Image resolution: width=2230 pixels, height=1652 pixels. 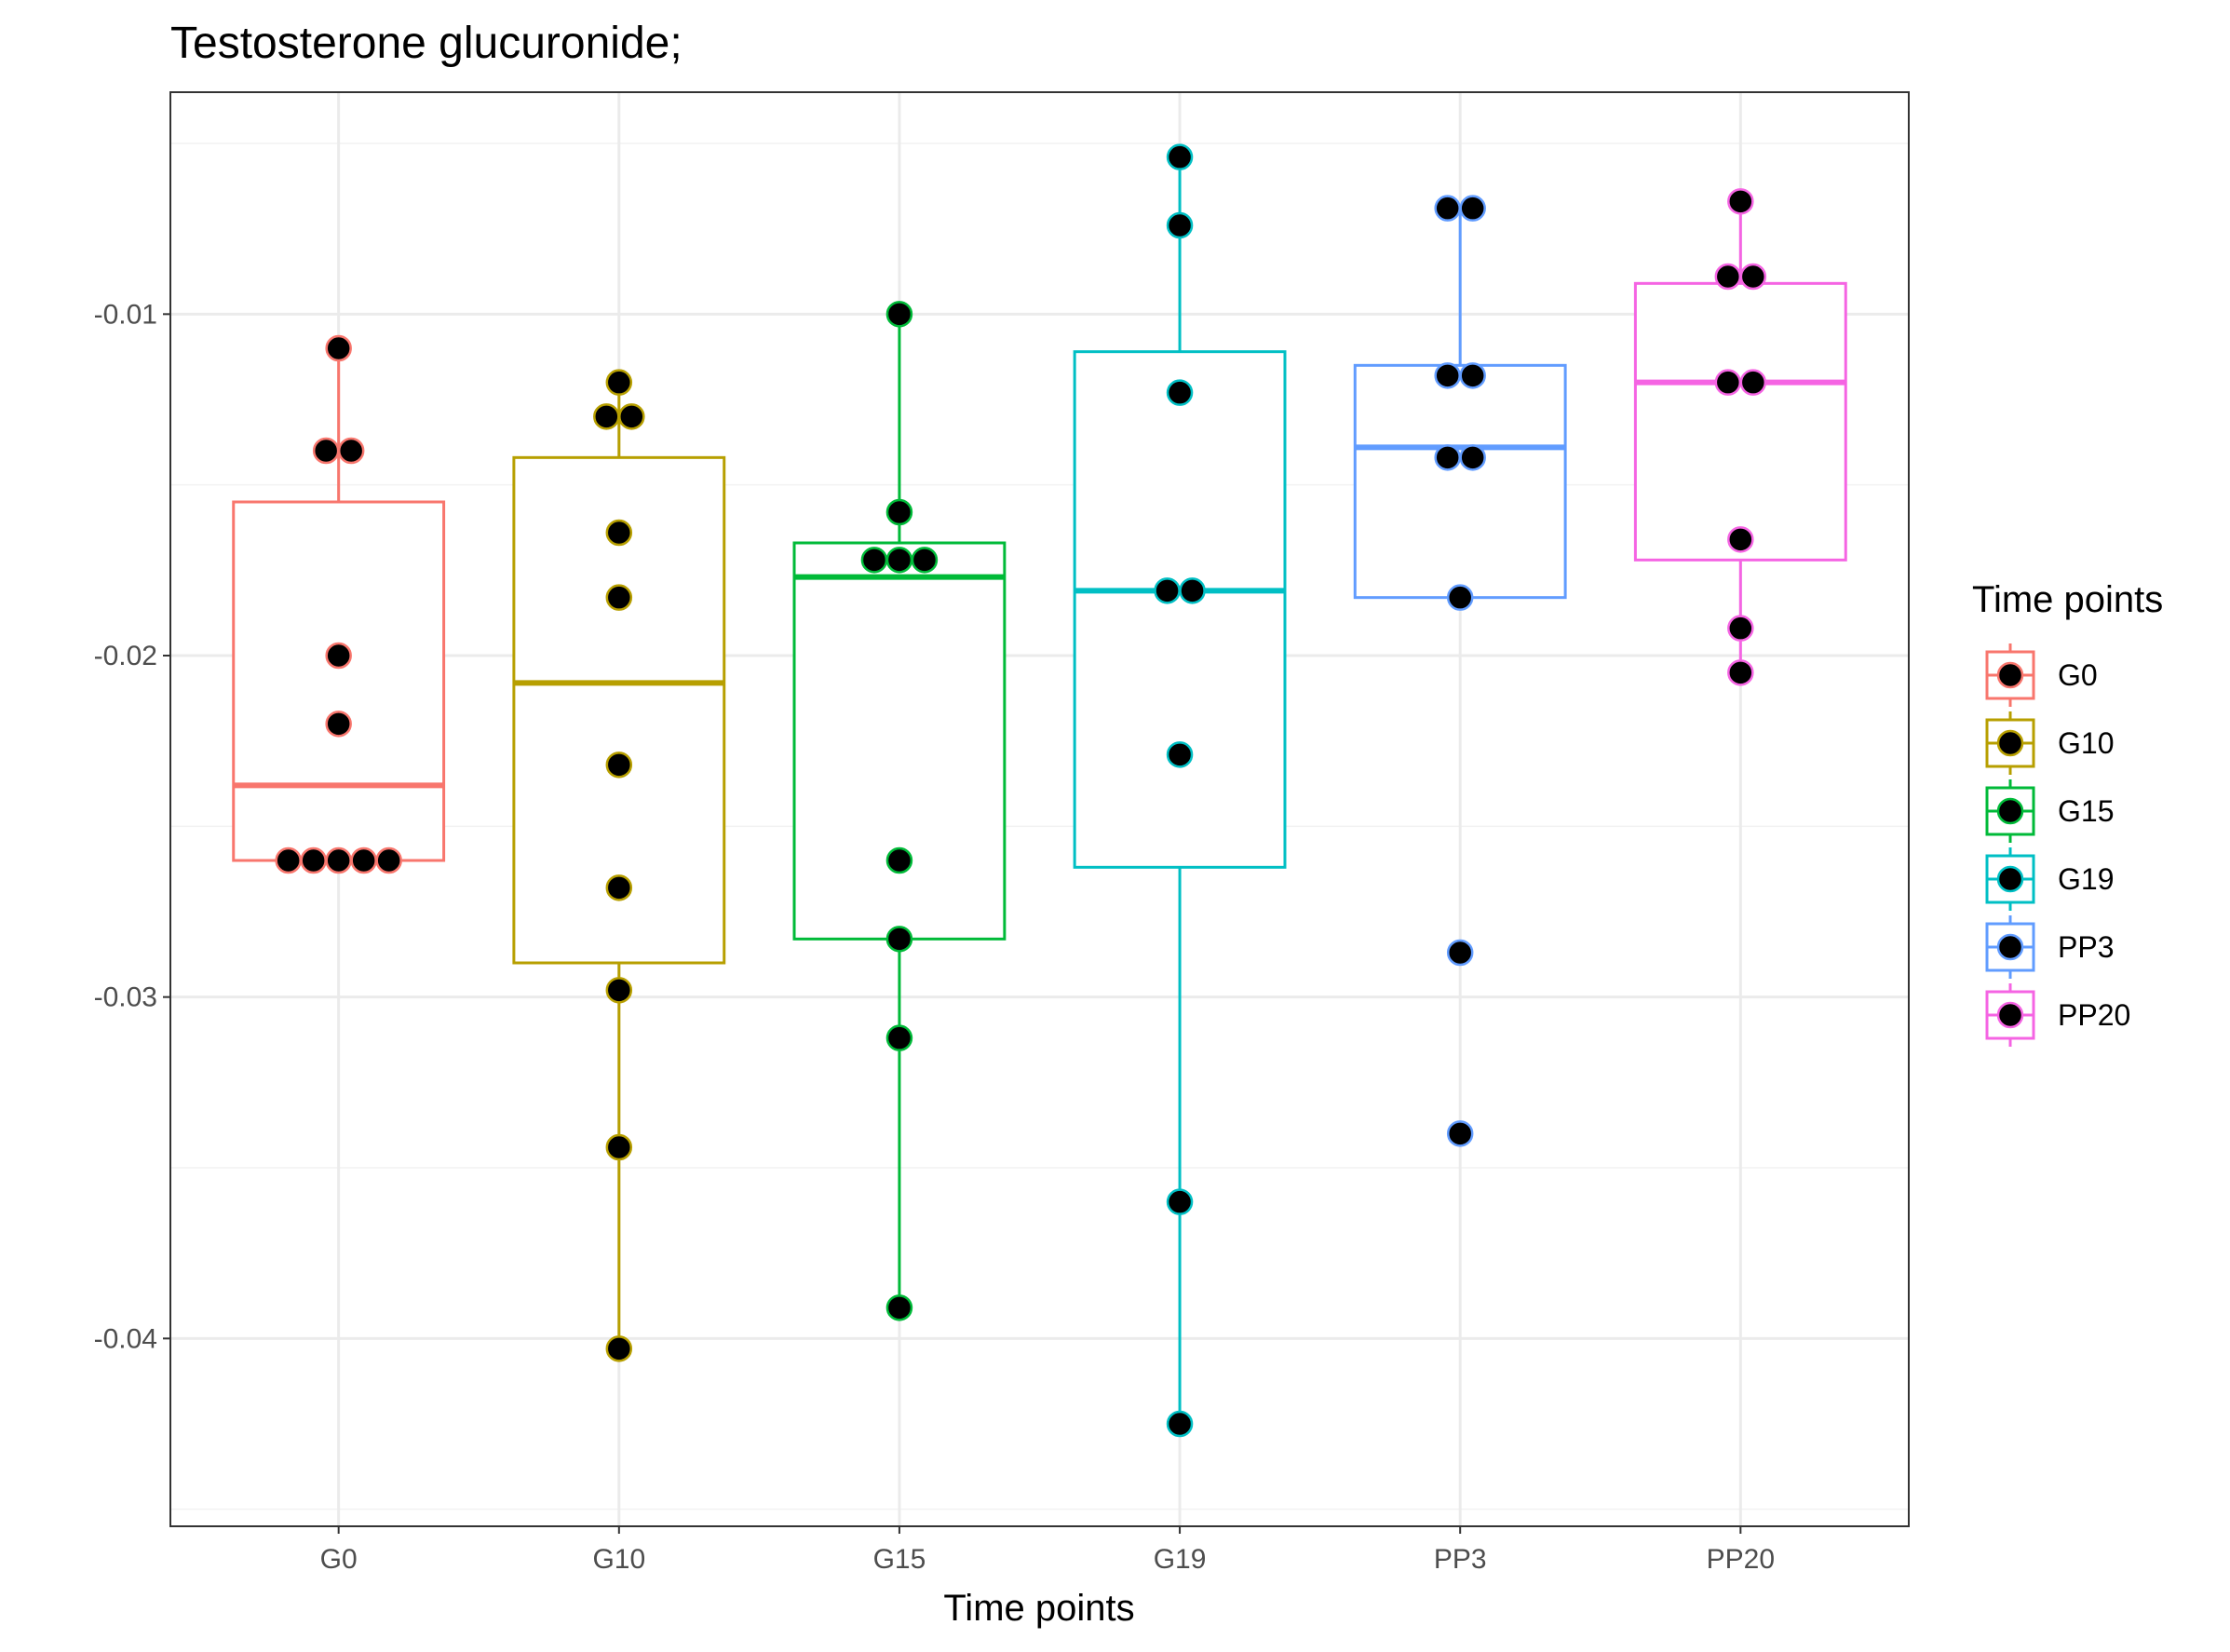 I want to click on legend-item-G0: G0, so click(x=2041, y=675).